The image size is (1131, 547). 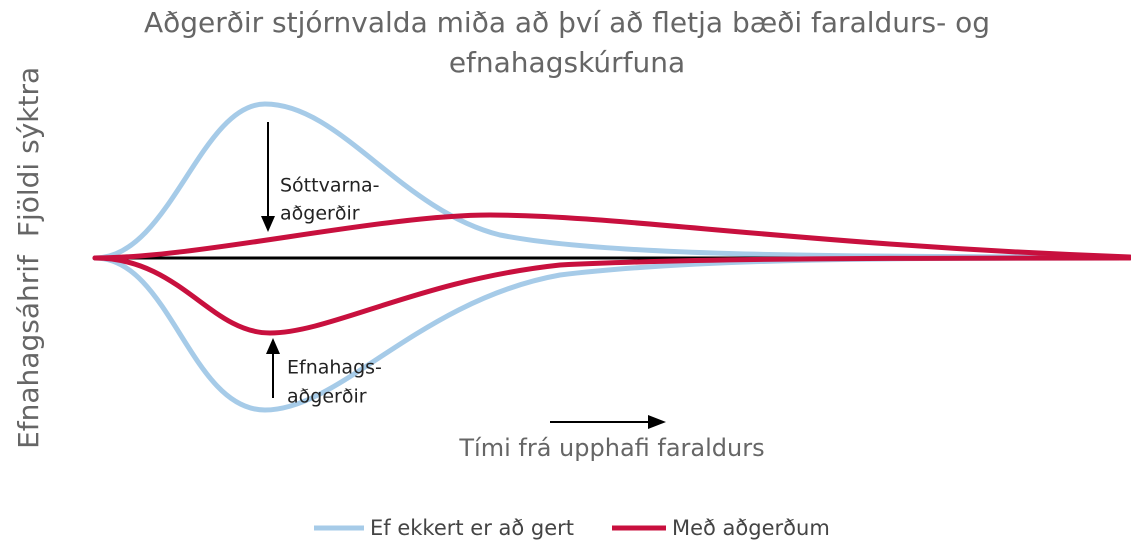 I want to click on legend-label: Með aðgerðum, so click(x=751, y=528).